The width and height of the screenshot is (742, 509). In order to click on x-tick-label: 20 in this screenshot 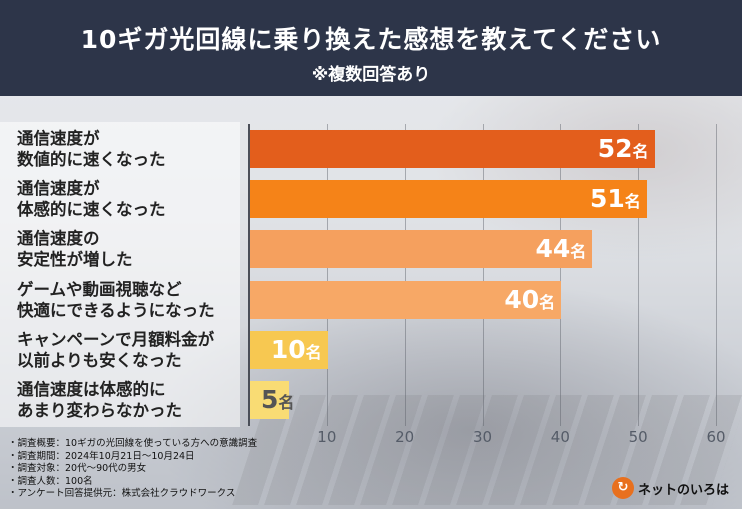, I will do `click(405, 437)`.